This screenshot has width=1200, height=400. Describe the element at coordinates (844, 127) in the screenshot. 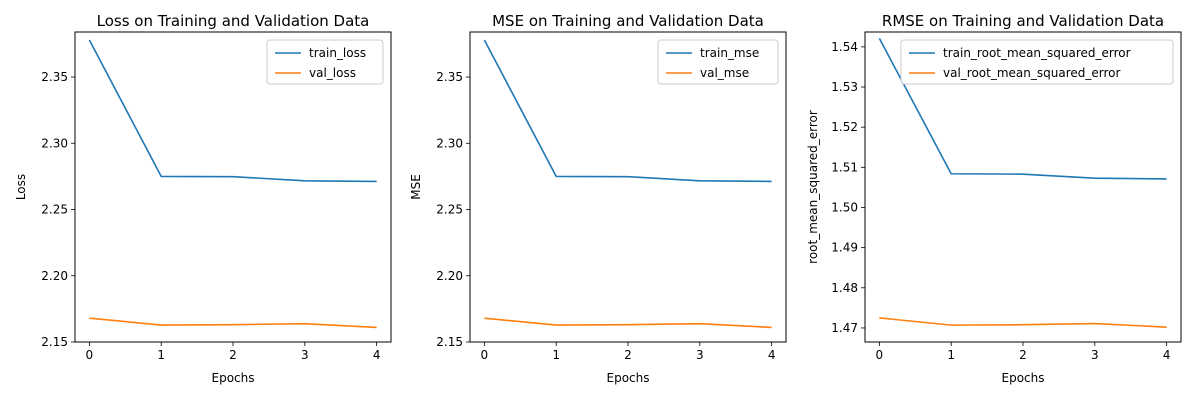

I see `y-tick-label: 1.52` at that location.